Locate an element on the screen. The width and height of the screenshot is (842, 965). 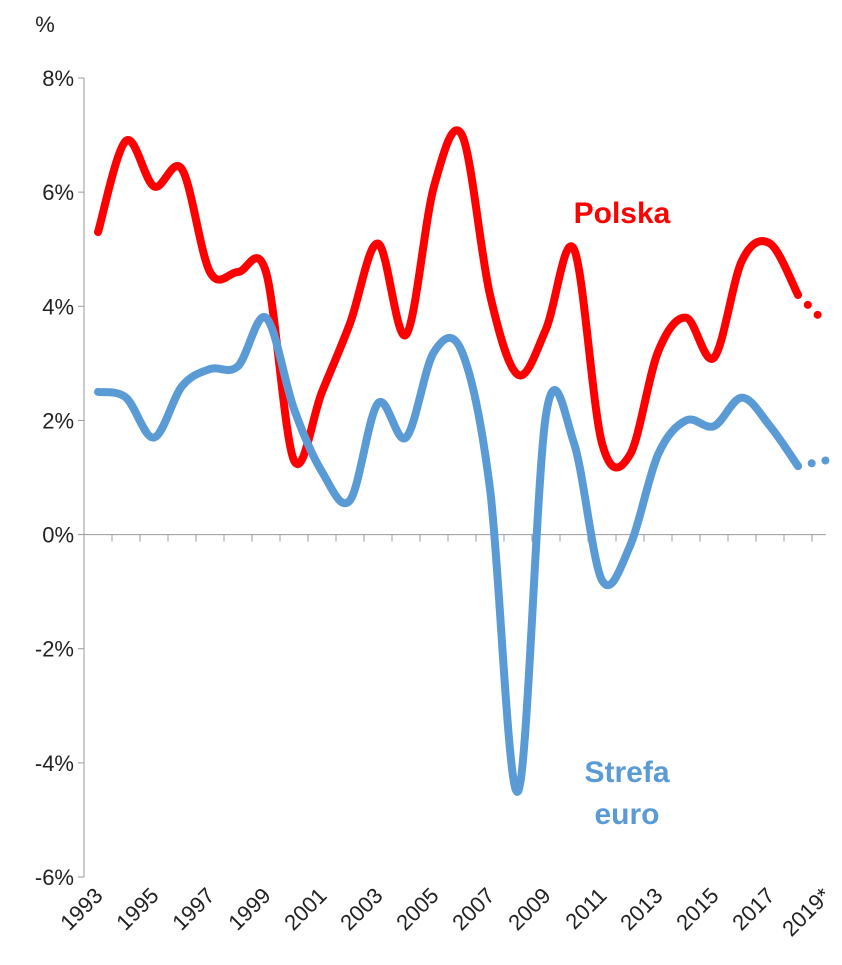
series-label: Strefa euro is located at coordinates (627, 793).